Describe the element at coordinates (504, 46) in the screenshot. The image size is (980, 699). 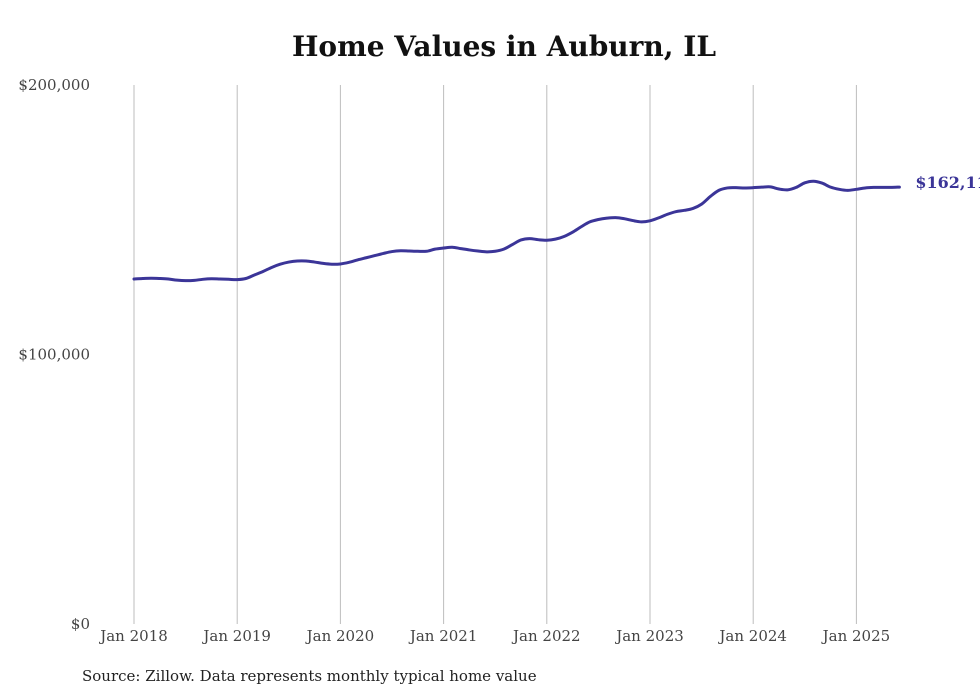
I see `chart-title: Home Values in Auburn, IL` at that location.